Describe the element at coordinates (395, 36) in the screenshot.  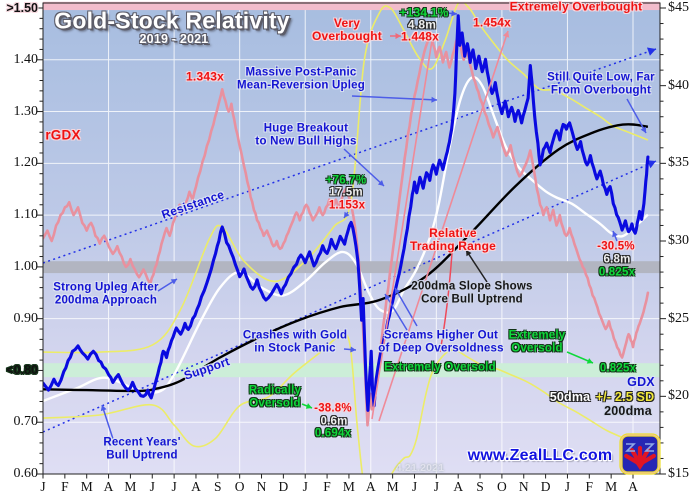
I see `very-overbought-arrow` at that location.